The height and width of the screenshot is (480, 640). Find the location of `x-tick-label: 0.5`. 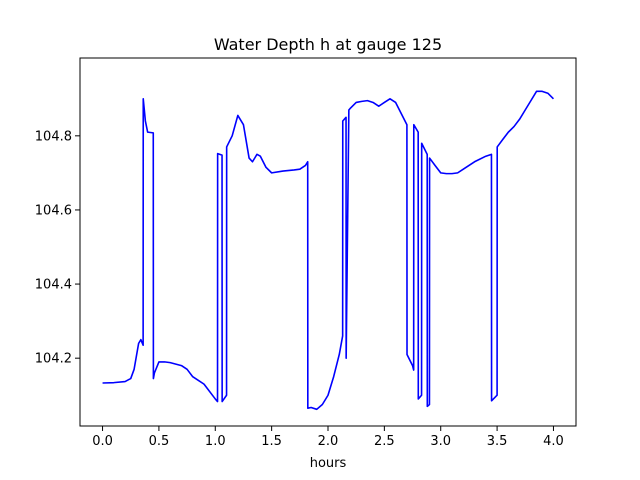

x-tick-label: 0.5 is located at coordinates (159, 441).